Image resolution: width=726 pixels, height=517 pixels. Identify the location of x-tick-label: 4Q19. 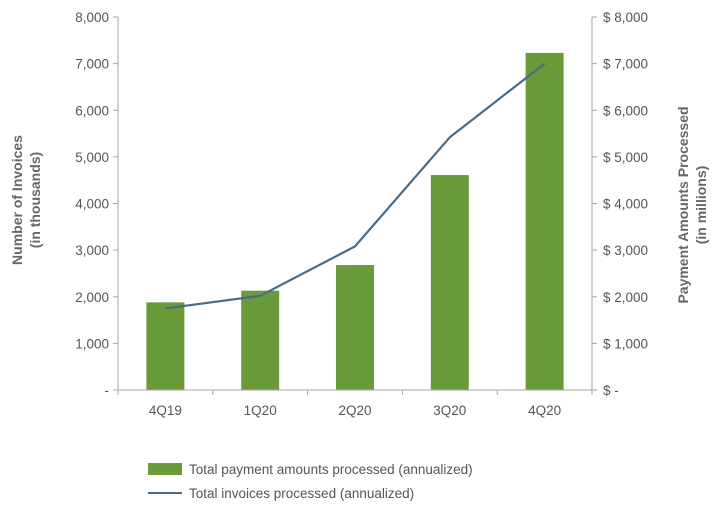
(165, 410).